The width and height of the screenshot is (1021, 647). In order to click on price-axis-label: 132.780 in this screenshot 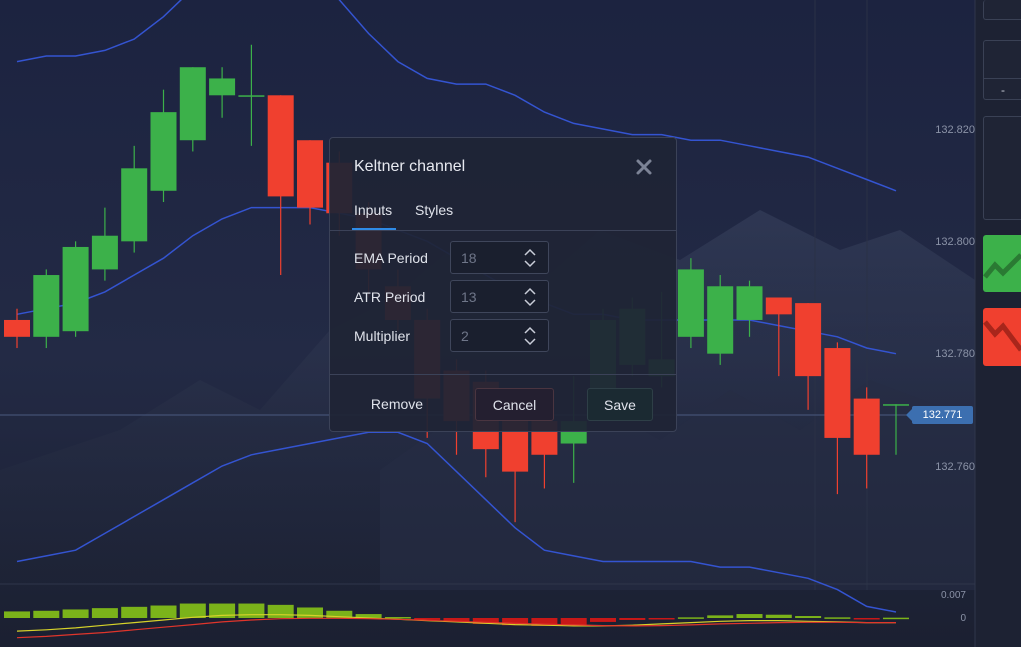, I will do `click(955, 354)`.